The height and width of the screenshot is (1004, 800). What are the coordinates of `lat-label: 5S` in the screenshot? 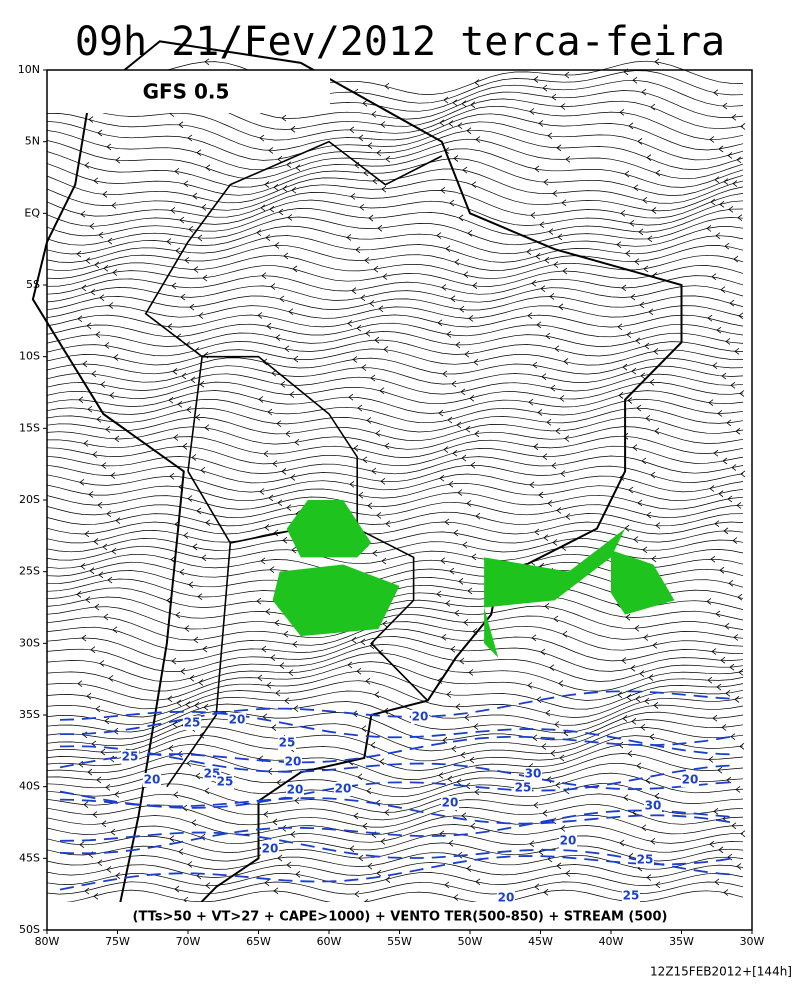 It's located at (33, 284).